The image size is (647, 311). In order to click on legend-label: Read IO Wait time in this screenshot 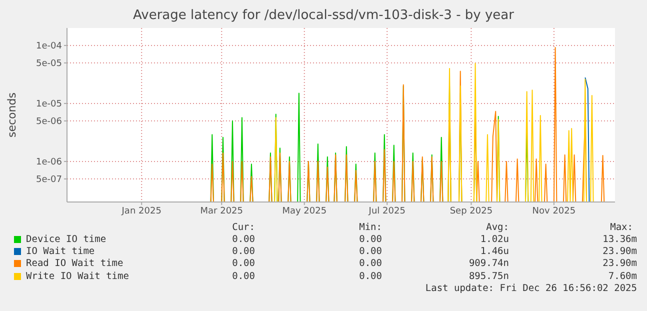, I will do `click(75, 264)`.